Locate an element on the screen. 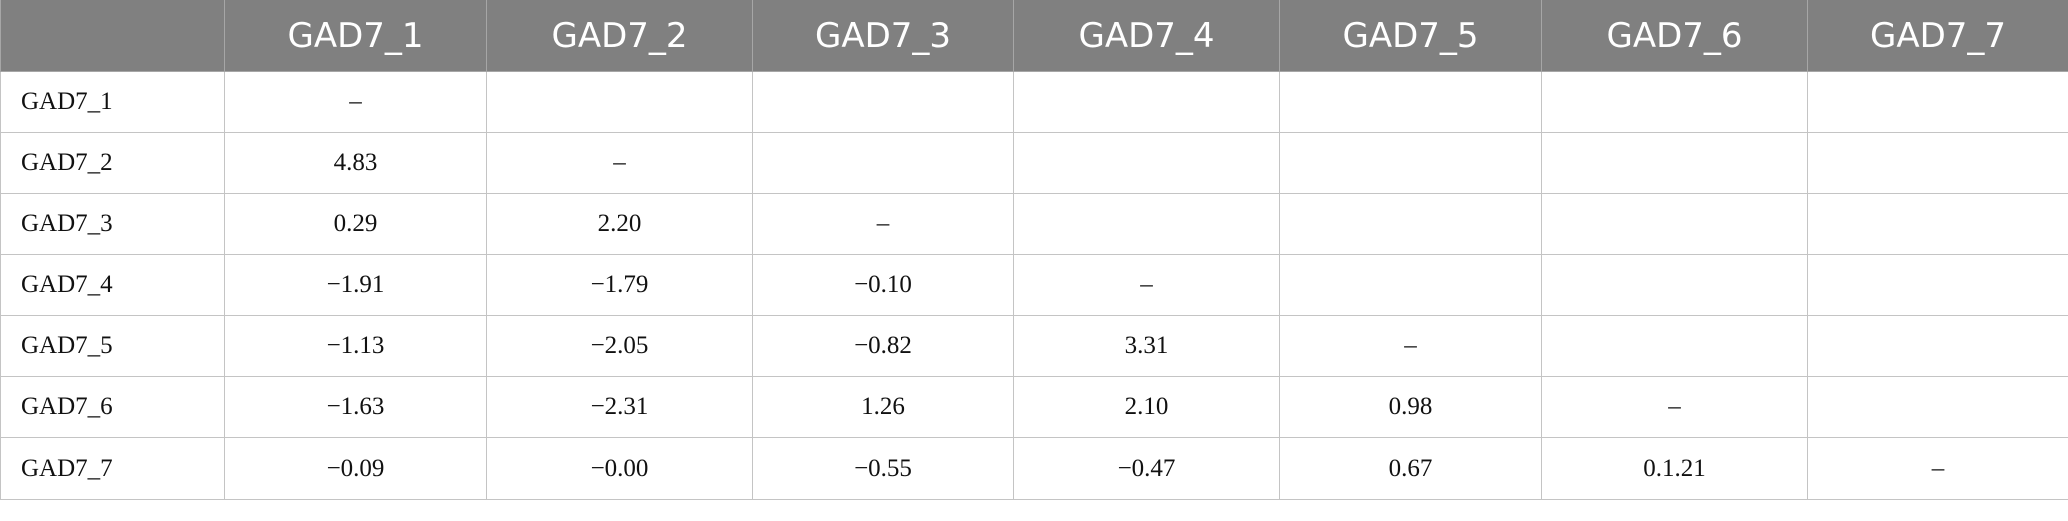 The image size is (2068, 521). table-cell: 0.1.21 is located at coordinates (1674, 468).